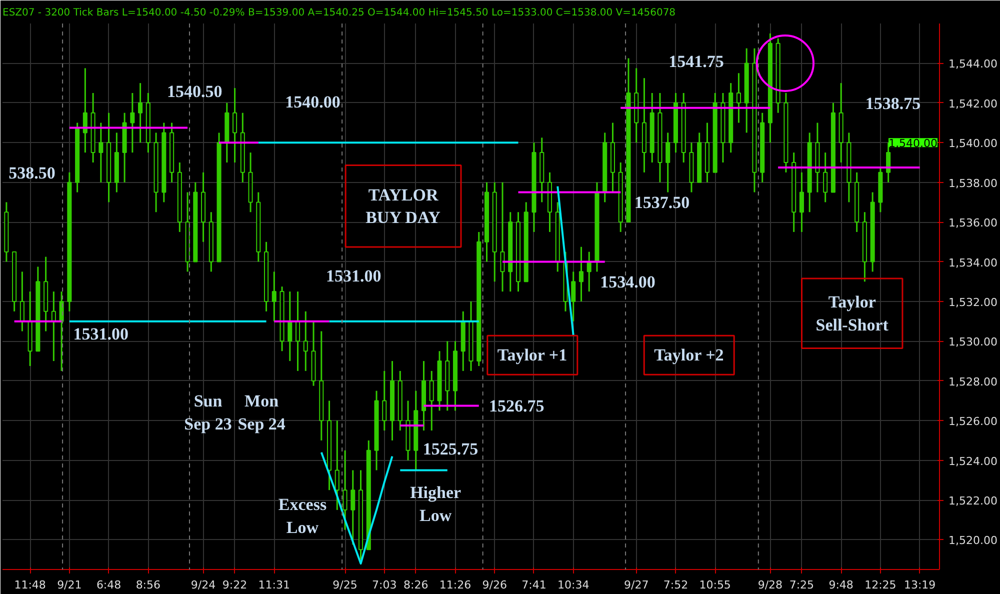 The image size is (1000, 594). Describe the element at coordinates (235, 585) in the screenshot. I see `x-tick-label: 9:22` at that location.